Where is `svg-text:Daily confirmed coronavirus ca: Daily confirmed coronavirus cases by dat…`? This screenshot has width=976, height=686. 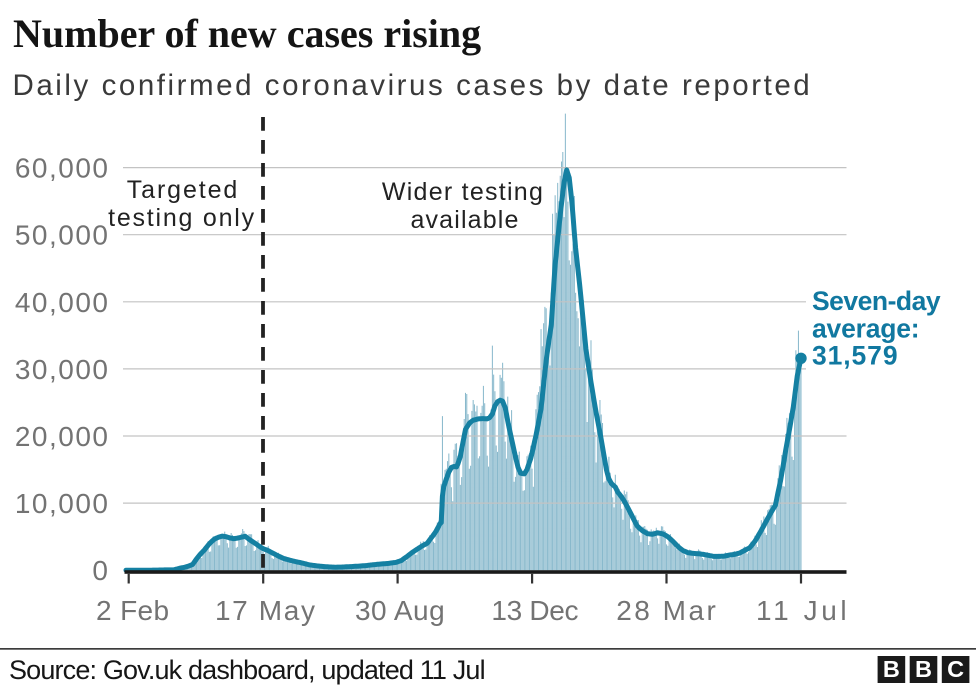
svg-text:Daily confirmed coronavirus ca: Daily confirmed coronavirus cases by dat… is located at coordinates (413, 85).